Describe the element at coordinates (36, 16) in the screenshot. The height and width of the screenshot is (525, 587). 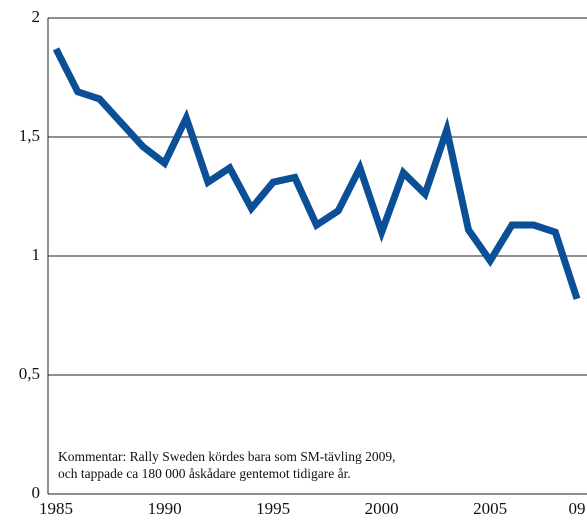
I see `y-tick-label: 2` at that location.